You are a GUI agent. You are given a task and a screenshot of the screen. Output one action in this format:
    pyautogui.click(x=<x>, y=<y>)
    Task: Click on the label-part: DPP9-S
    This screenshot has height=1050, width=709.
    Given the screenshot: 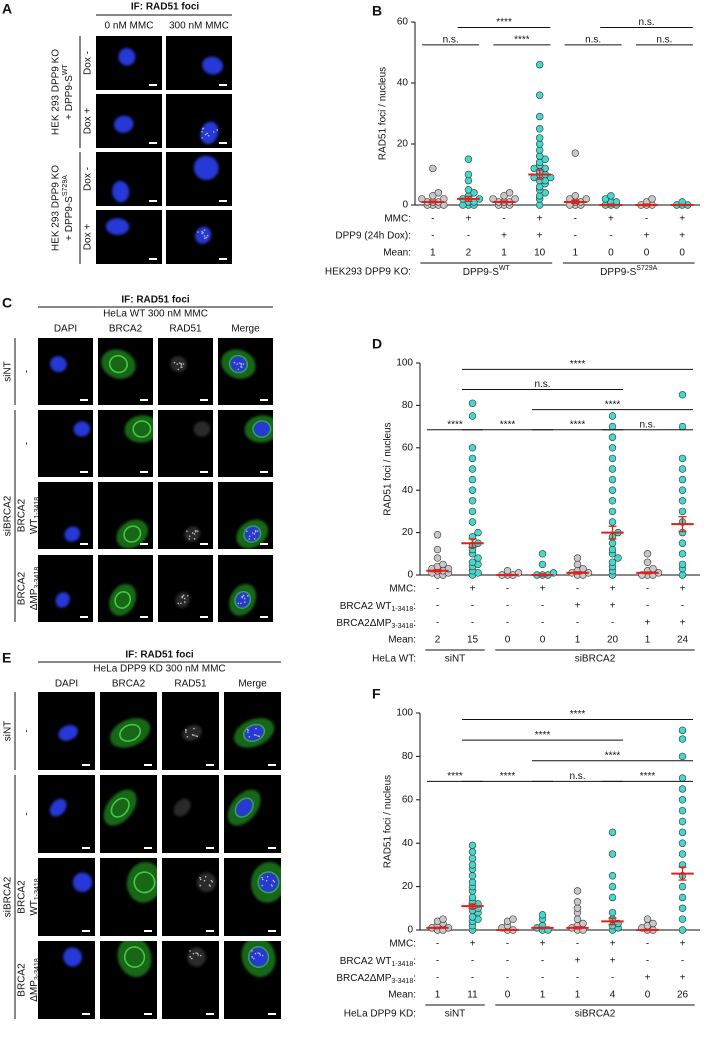 What is the action you would take?
    pyautogui.click(x=618, y=272)
    